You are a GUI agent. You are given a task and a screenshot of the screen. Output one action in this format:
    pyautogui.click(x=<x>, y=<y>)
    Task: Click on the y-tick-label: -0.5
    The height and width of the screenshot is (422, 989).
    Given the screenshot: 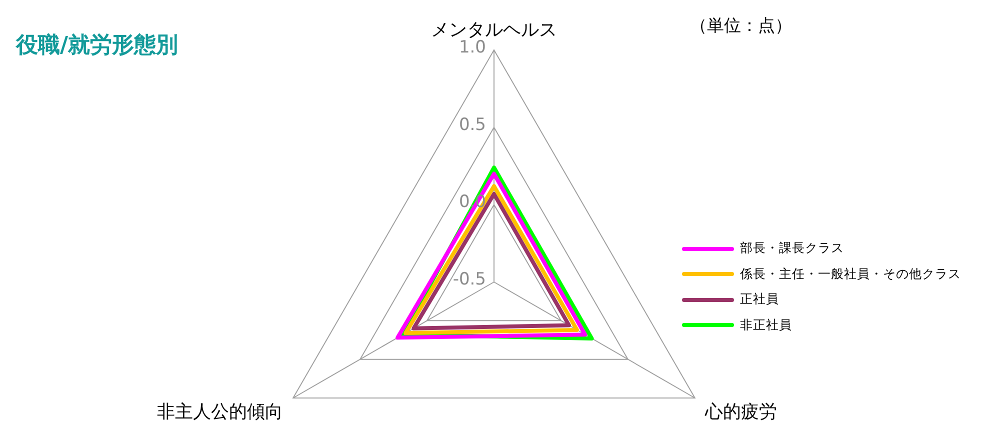 What is the action you would take?
    pyautogui.click(x=469, y=279)
    